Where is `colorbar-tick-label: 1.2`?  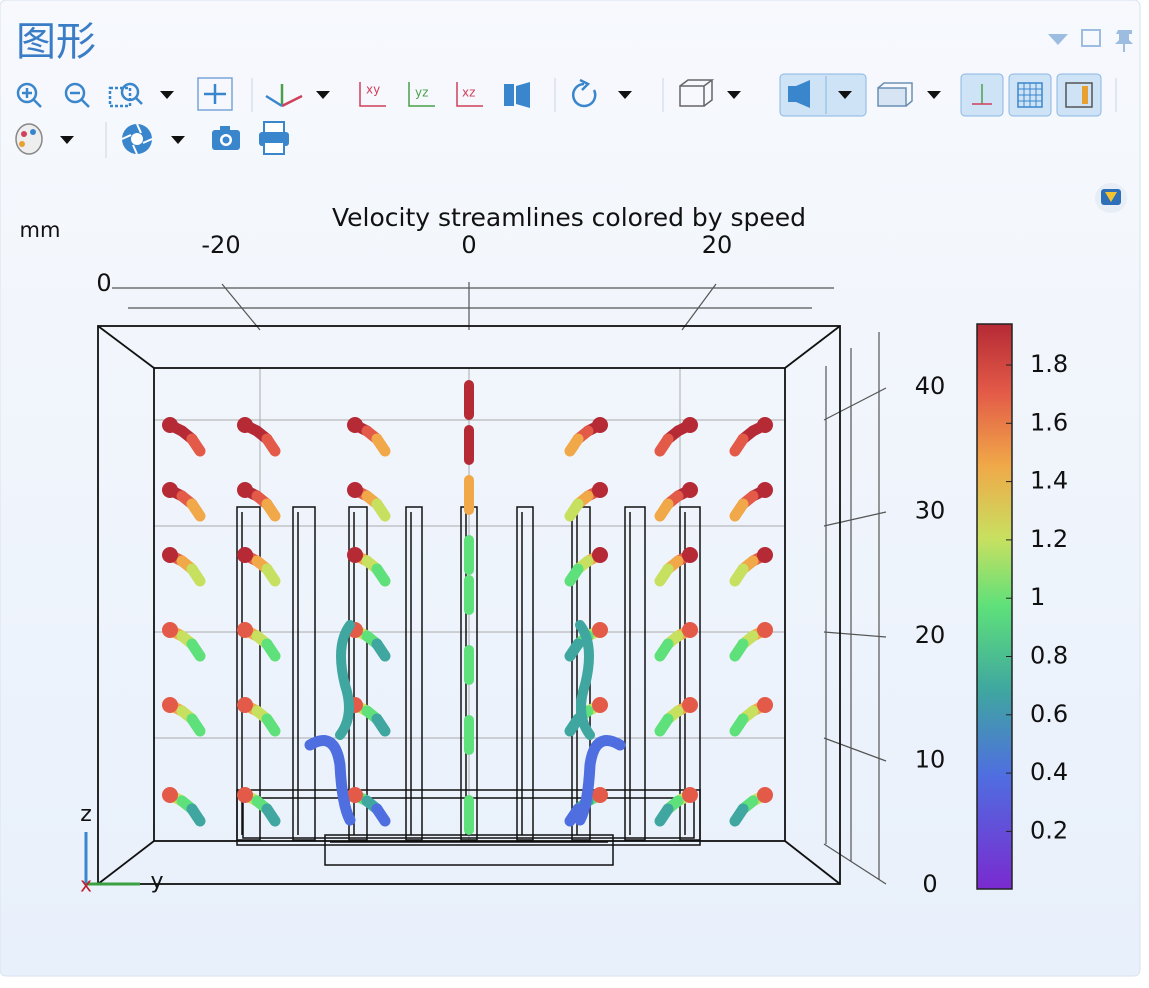
colorbar-tick-label: 1.2 is located at coordinates (1049, 539).